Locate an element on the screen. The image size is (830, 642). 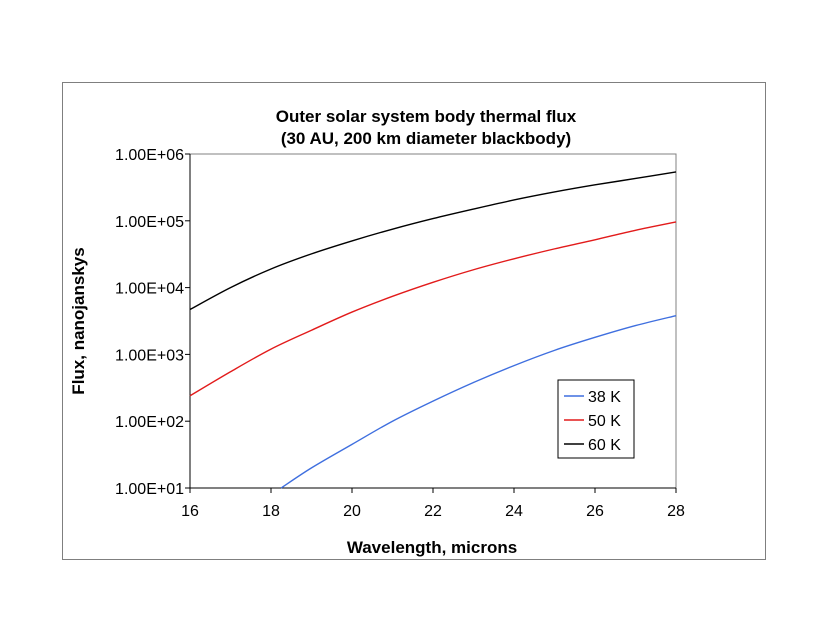
legend-label-38k: 38 K is located at coordinates (604, 397).